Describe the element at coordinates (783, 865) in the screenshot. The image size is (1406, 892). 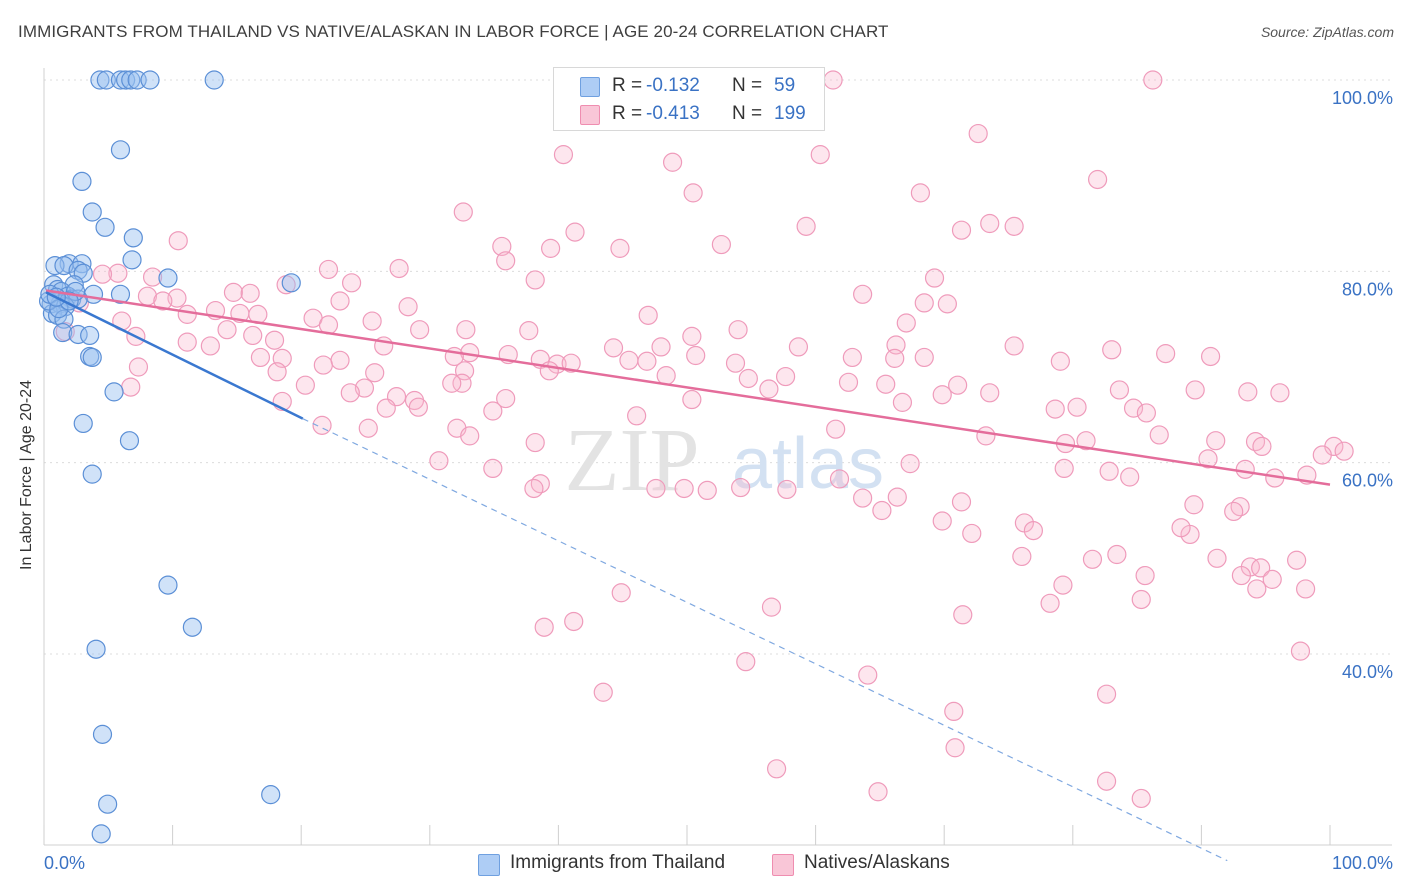
I see `bottom-legend-swatch-natives` at that location.